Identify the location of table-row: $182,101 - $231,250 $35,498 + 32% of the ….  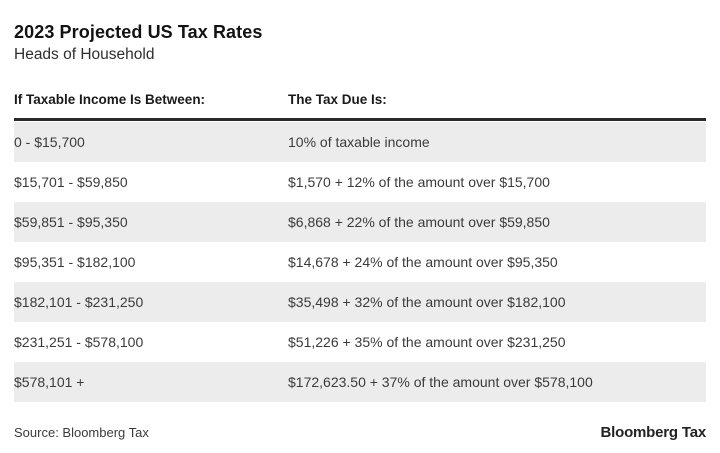
(360, 302).